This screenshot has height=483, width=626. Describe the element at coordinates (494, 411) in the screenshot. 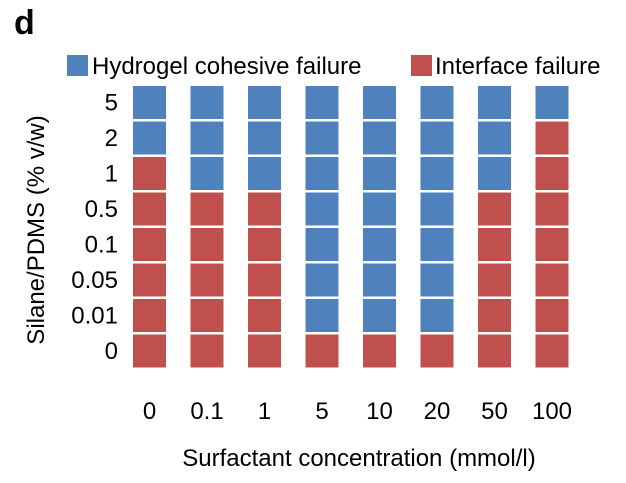

I see `x-tick-label: 50` at that location.